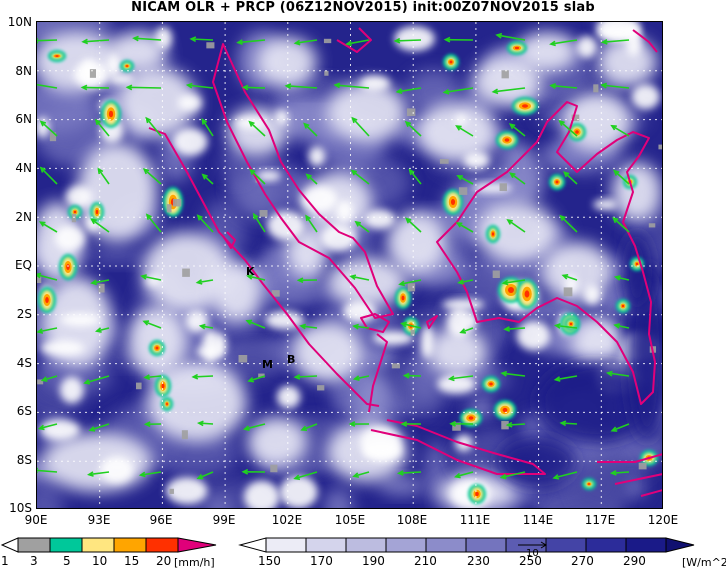 The height and width of the screenshot is (571, 726). Describe the element at coordinates (9, 545) in the screenshot. I see `prcp-cbar-lower-triangle` at that location.